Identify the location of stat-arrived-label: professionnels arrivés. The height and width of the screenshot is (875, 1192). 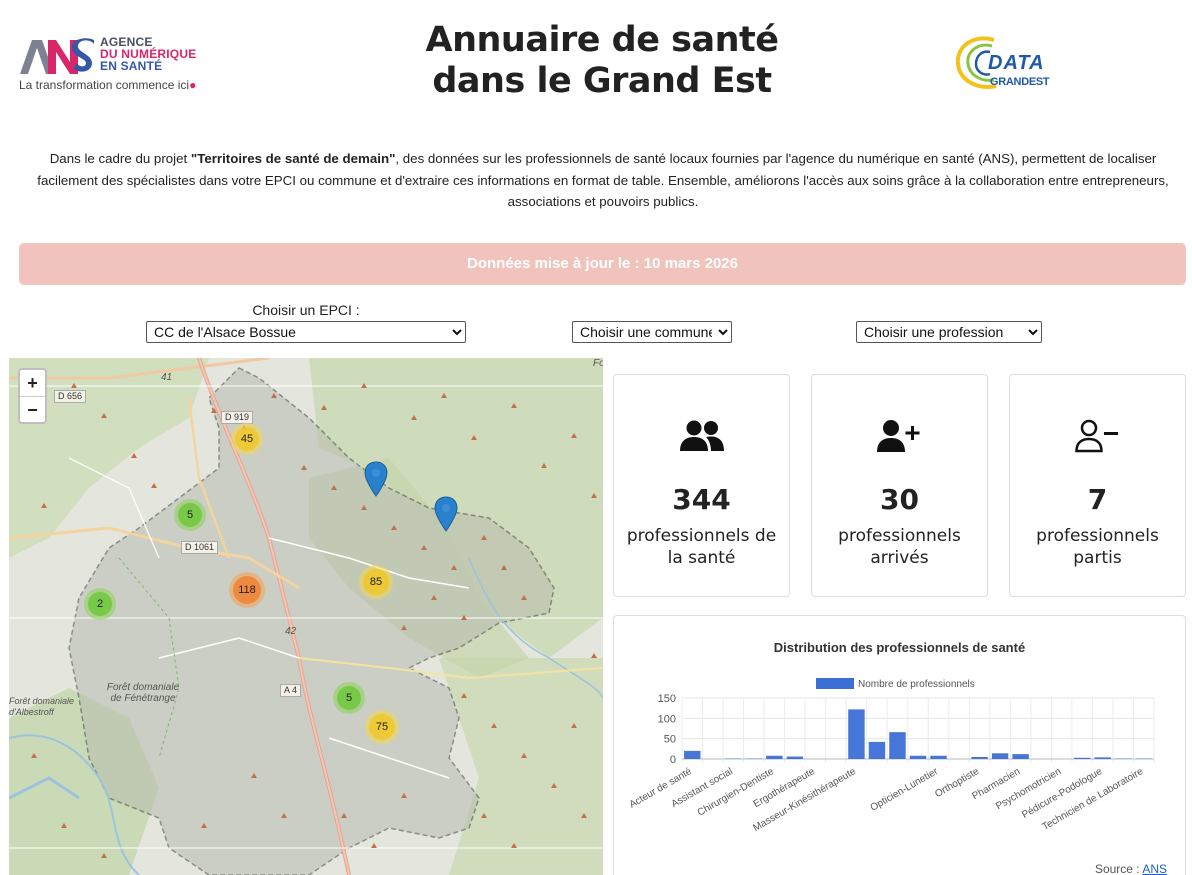
(899, 547).